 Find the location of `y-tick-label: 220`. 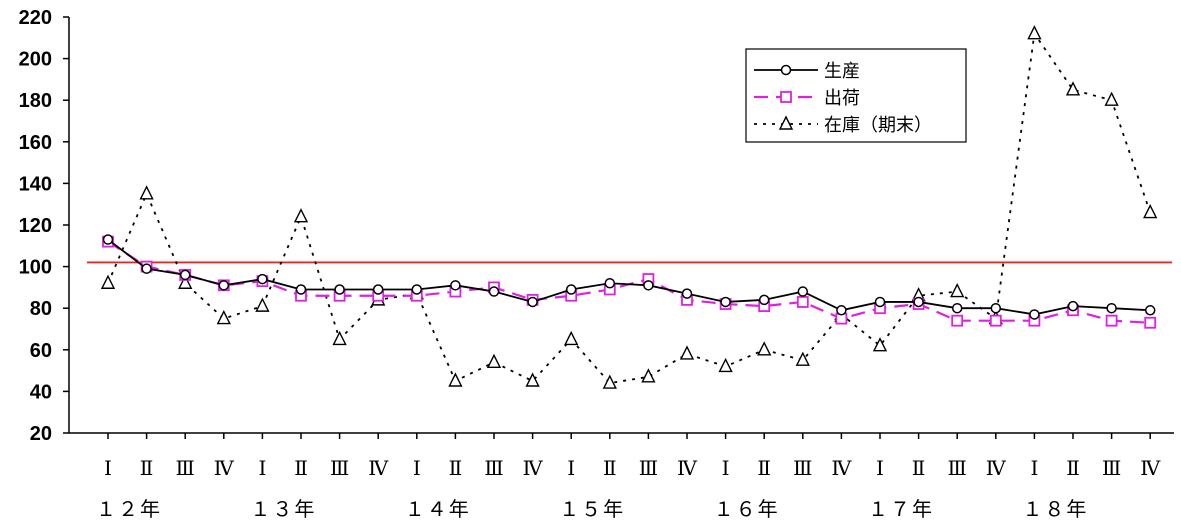

y-tick-label: 220 is located at coordinates (35, 18).